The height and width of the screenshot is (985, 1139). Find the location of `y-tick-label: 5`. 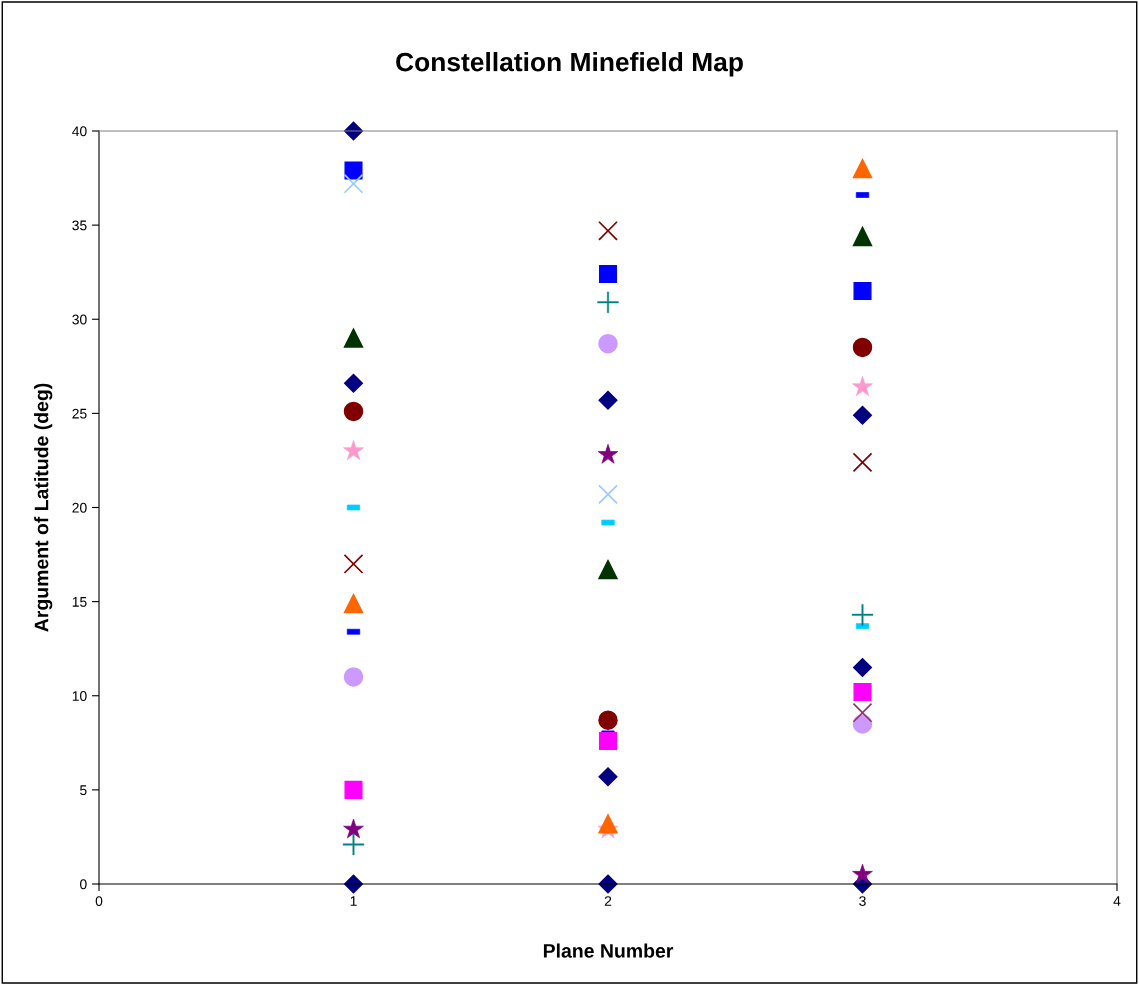

y-tick-label: 5 is located at coordinates (83, 790).